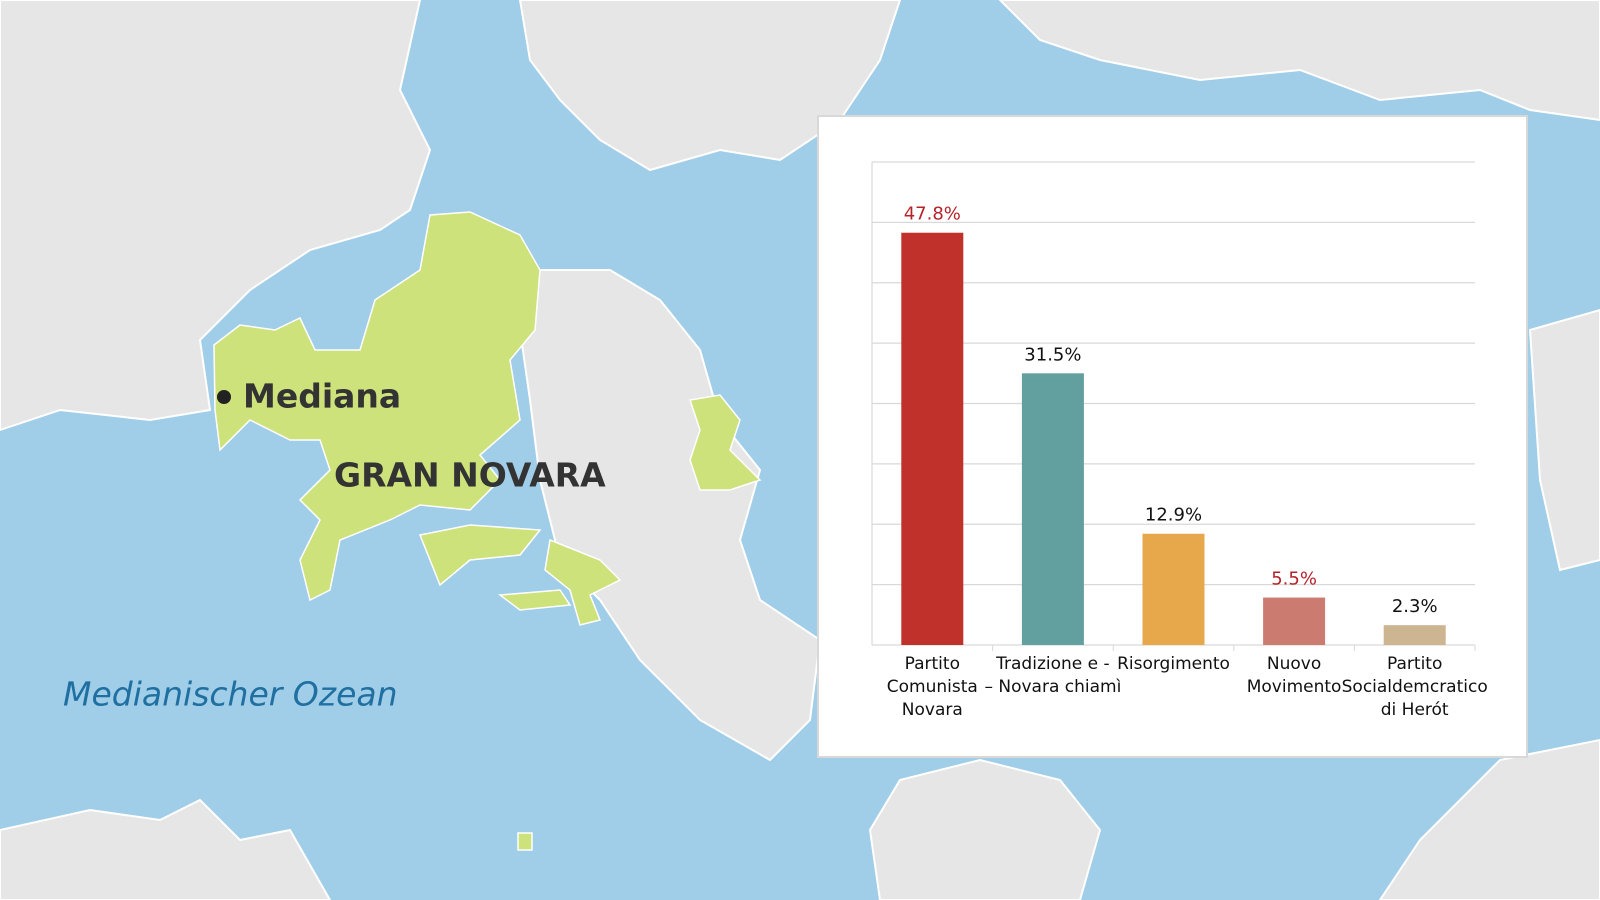 The image size is (1600, 900). I want to click on value-label: 2.3%, so click(1415, 606).